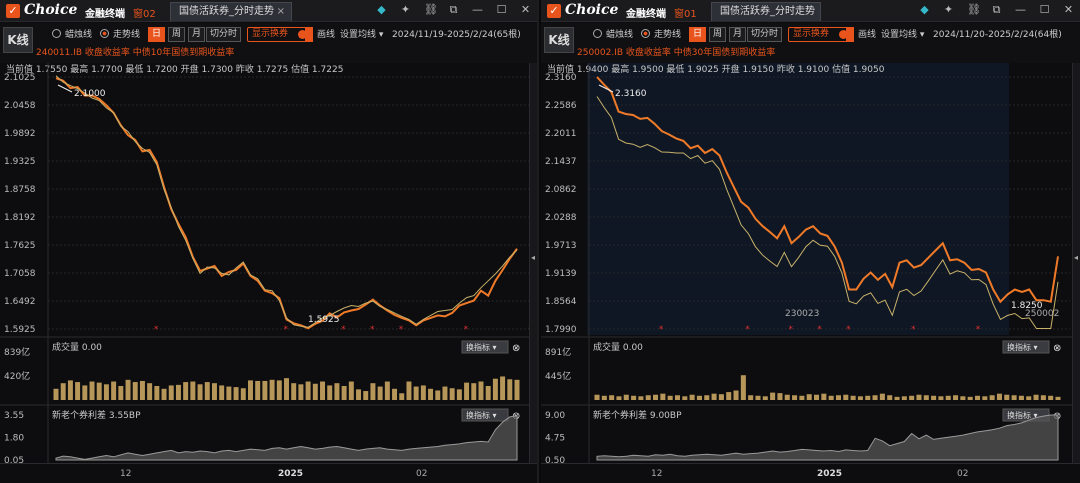 This screenshot has width=1080, height=483. I want to click on y-tick-label: 3.55, so click(14, 416).